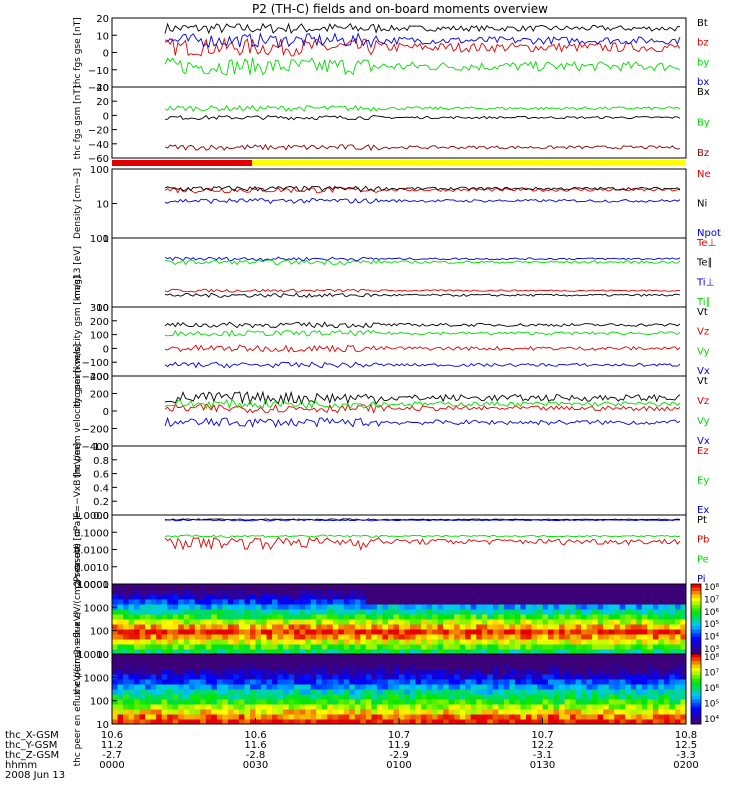 This screenshot has width=750, height=800. What do you see at coordinates (31, 745) in the screenshot?
I see `x-row-label: thc_Y-GSM` at bounding box center [31, 745].